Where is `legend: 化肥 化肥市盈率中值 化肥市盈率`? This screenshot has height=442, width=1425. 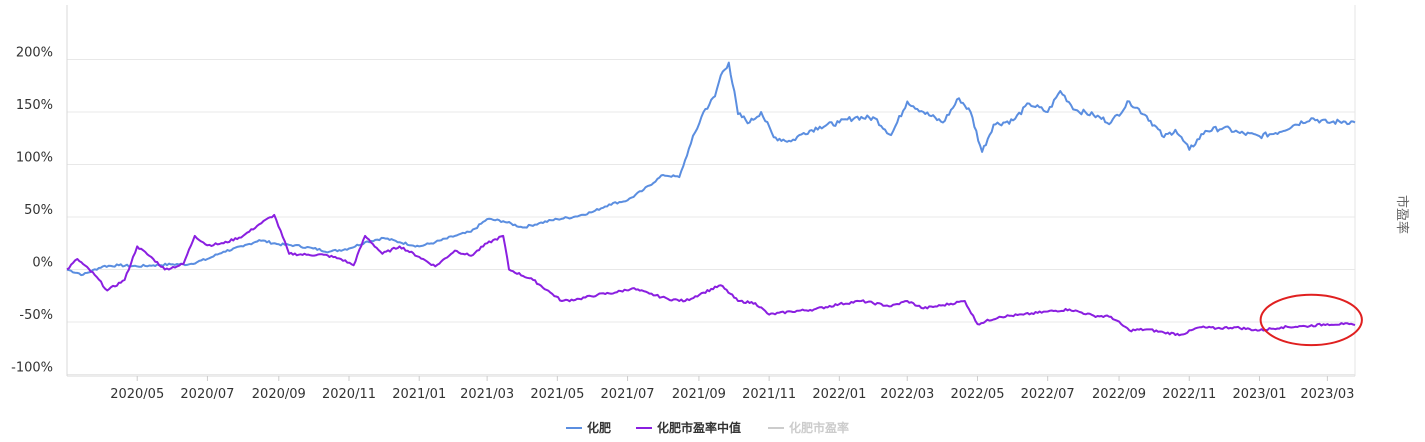
legend: 化肥 化肥市盈率中值 化肥市盈率 is located at coordinates (707, 427).